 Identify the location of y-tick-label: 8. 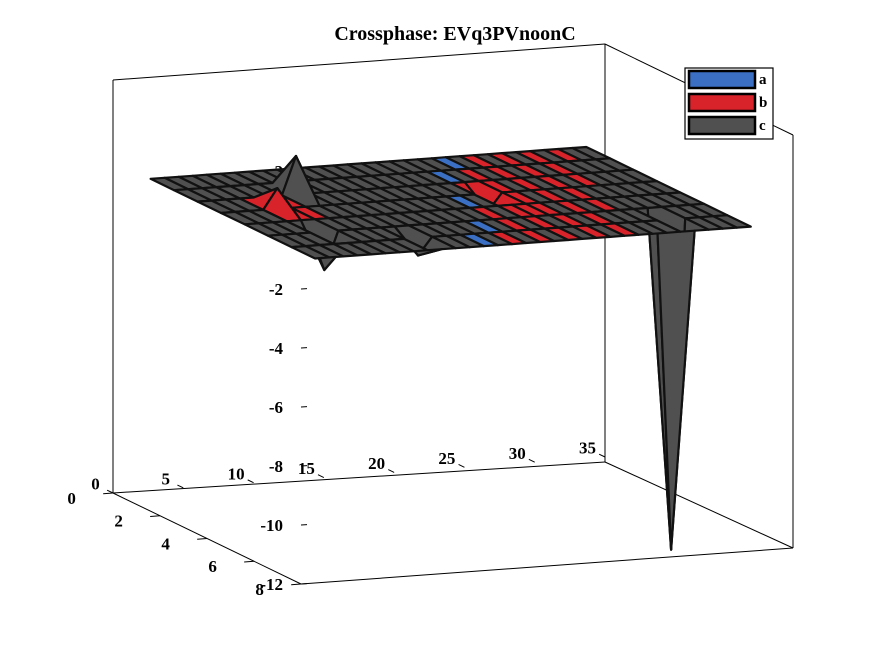
(259, 589).